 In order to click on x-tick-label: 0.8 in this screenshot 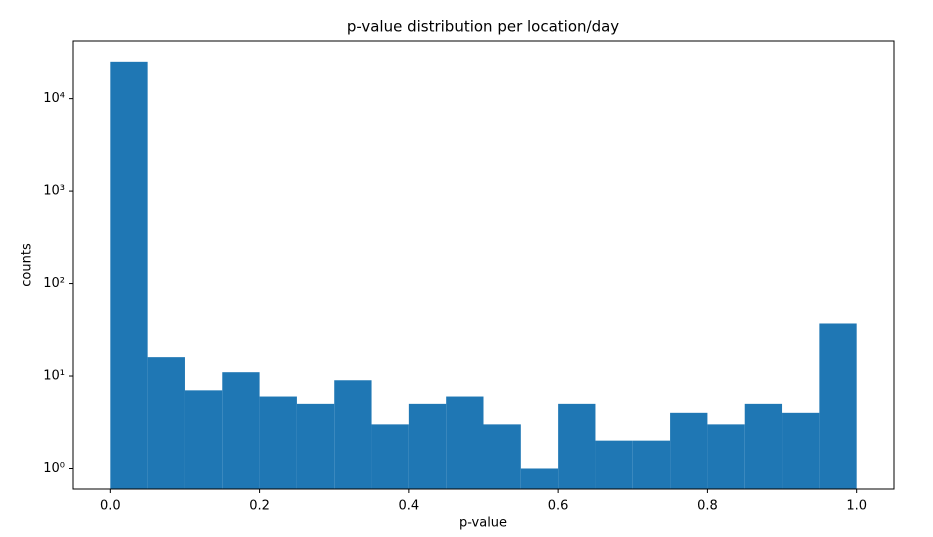, I will do `click(707, 506)`.